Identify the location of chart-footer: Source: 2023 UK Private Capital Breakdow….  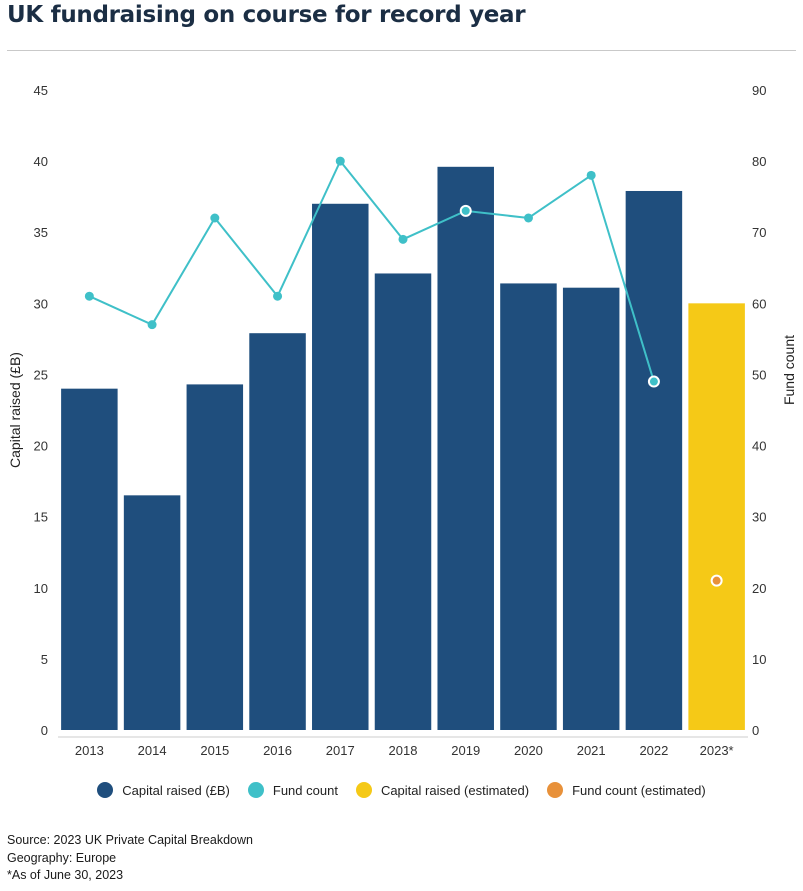
(130, 858).